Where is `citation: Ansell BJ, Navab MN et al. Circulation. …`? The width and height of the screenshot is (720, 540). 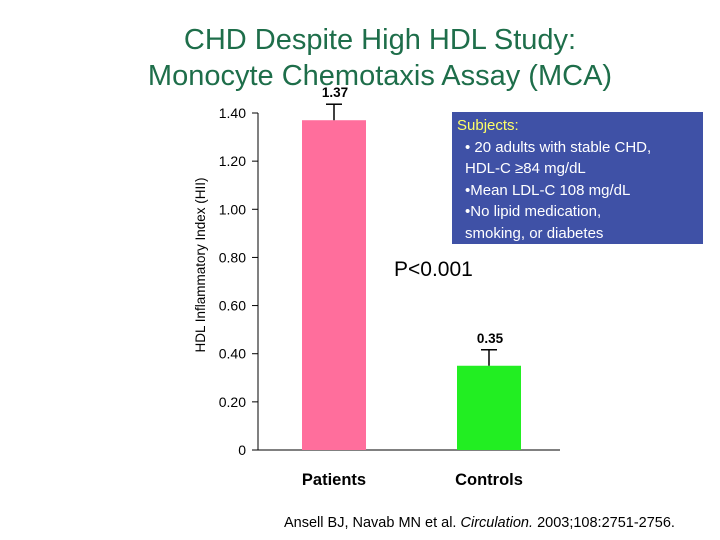
citation: Ansell BJ, Navab MN et al. Circulation. … is located at coordinates (479, 523).